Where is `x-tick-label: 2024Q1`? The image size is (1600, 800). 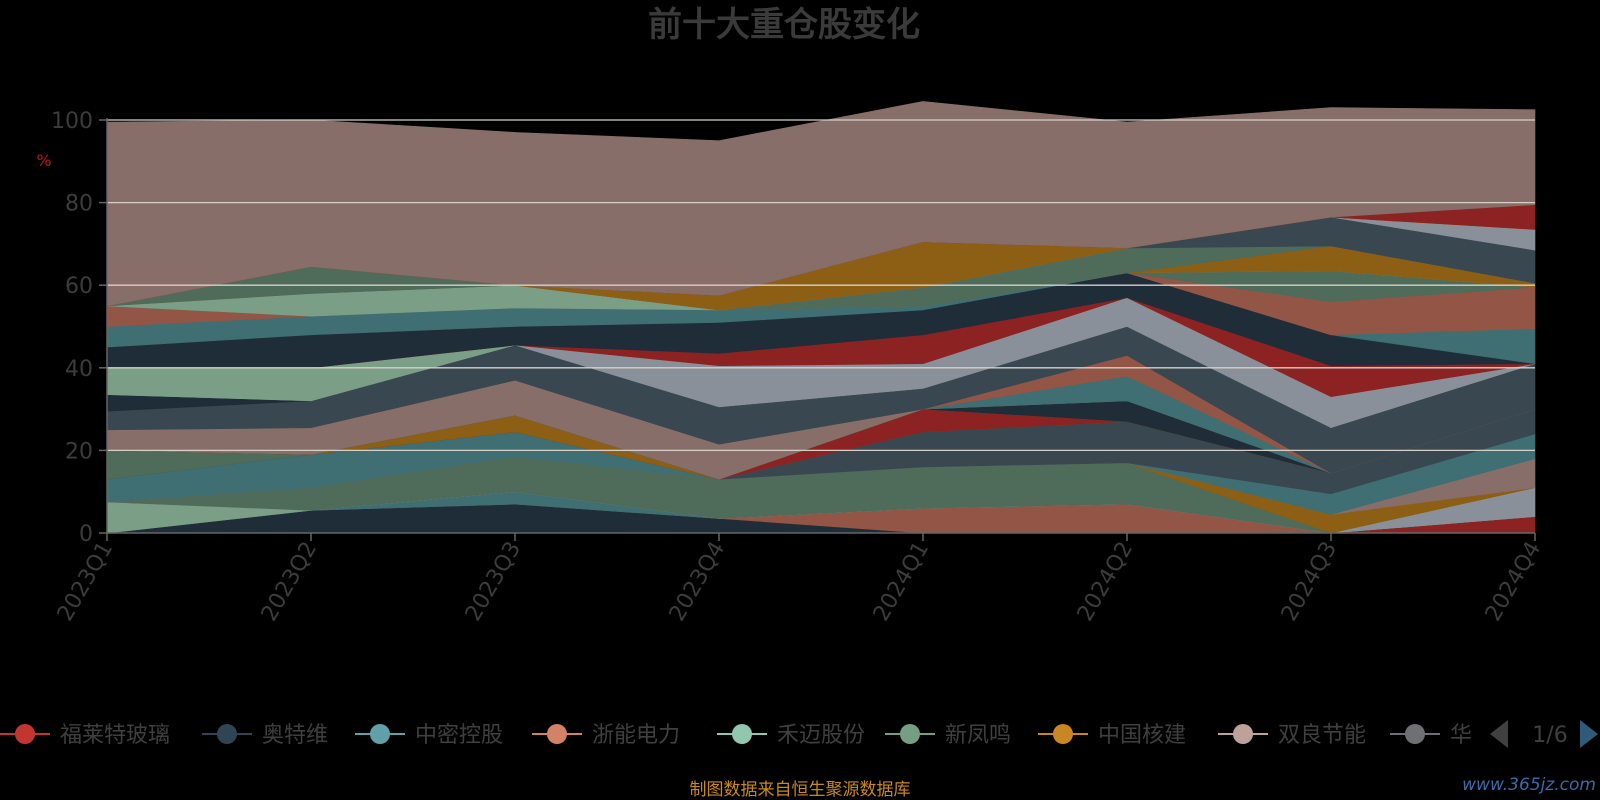
x-tick-label: 2024Q1 is located at coordinates (901, 582).